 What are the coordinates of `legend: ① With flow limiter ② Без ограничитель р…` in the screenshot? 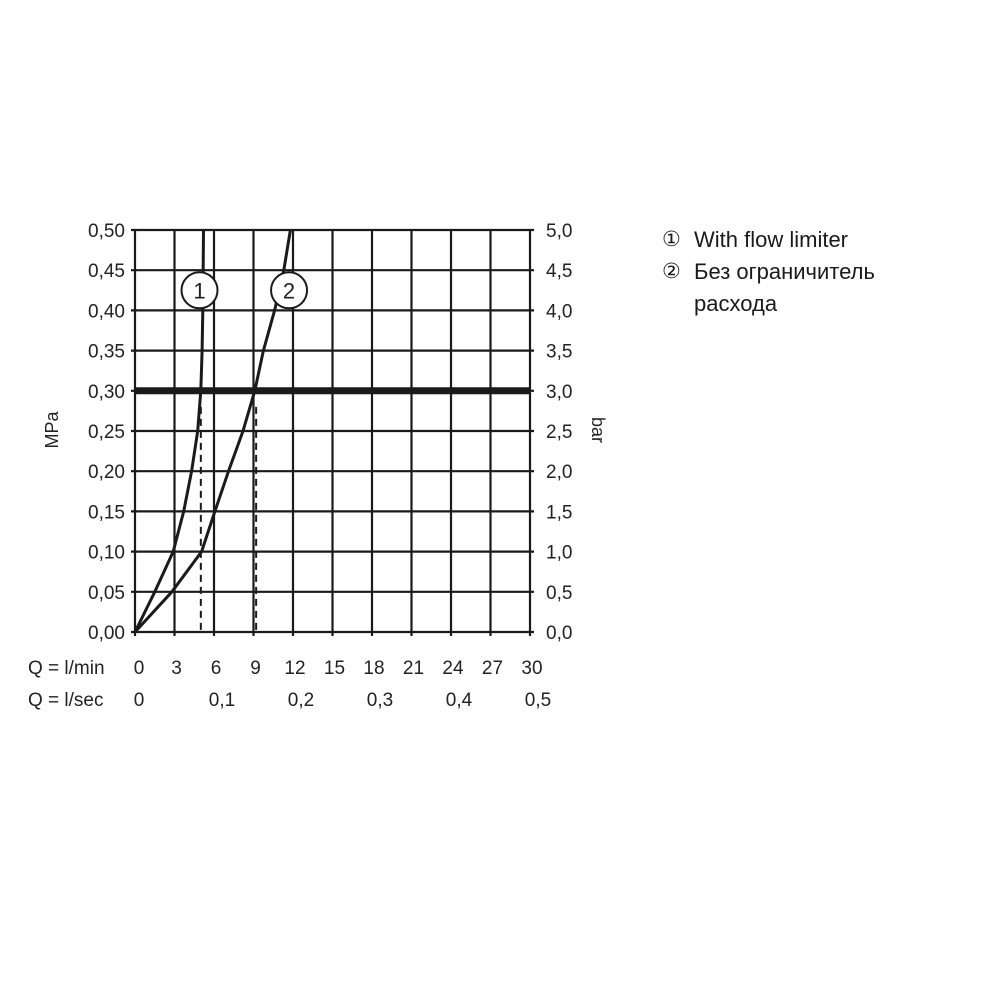 It's located at (798, 272).